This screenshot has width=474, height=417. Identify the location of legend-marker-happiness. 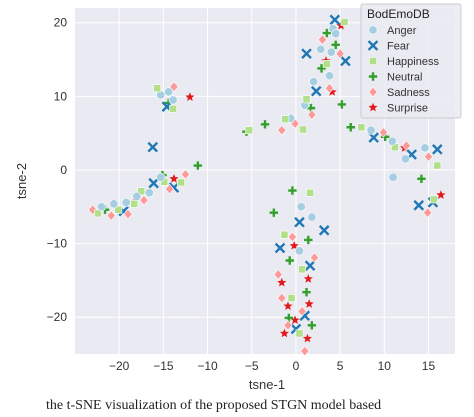
(373, 61).